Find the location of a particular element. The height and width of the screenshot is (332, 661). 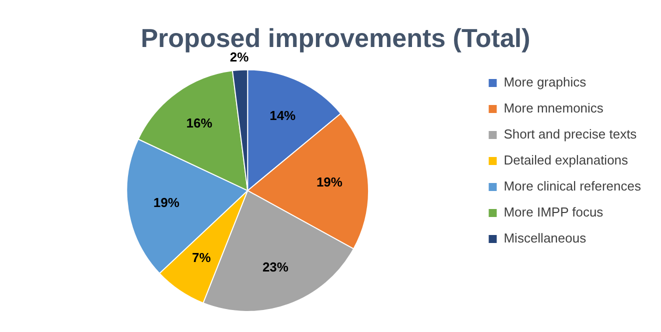

legend-label: Detailed explanations is located at coordinates (566, 160).